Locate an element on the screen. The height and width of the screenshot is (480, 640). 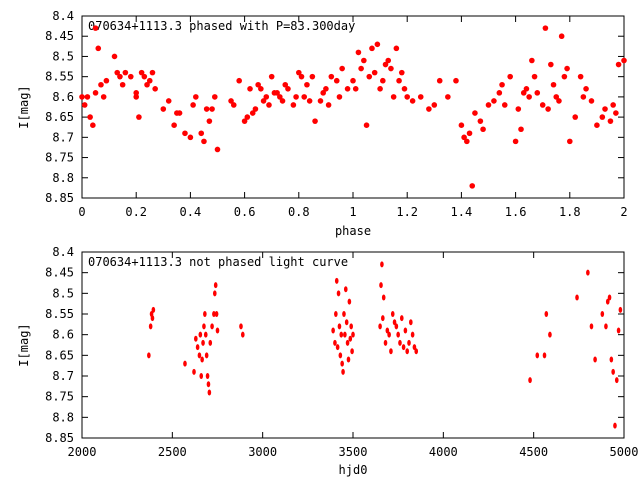
x-tick-label: 5000 is located at coordinates (624, 452).